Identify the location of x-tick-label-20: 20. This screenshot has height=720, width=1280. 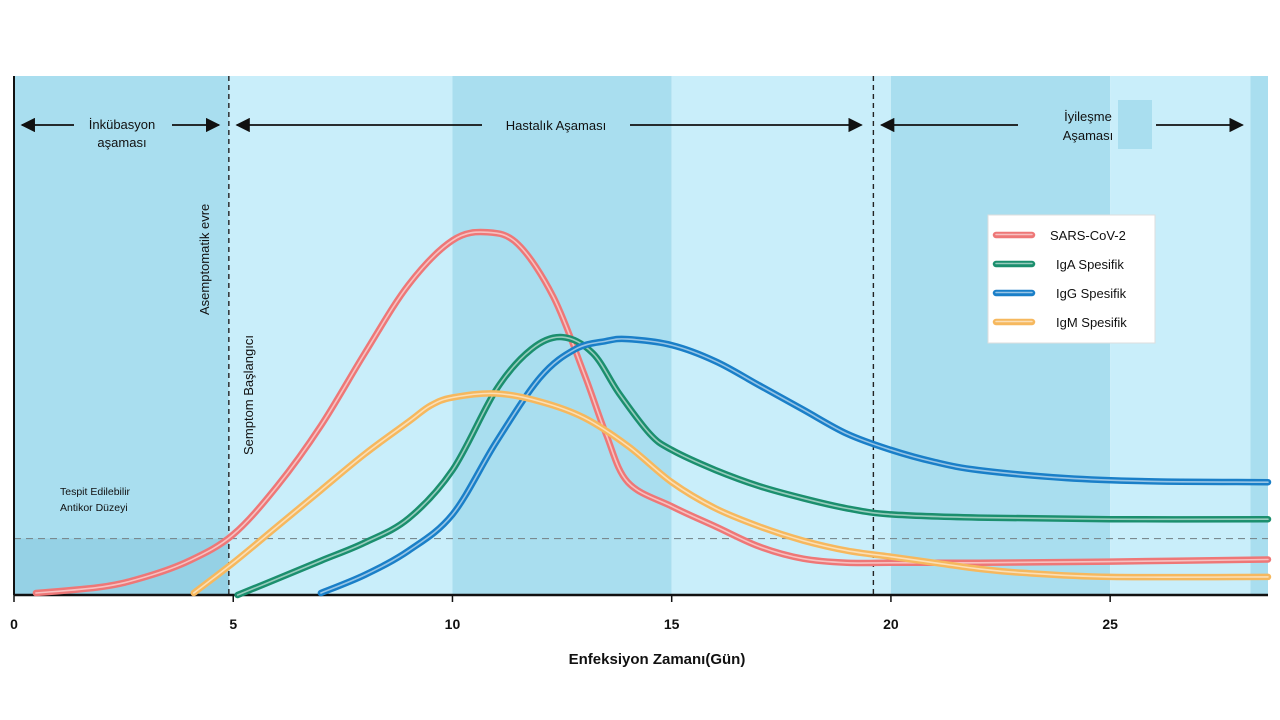
(891, 624).